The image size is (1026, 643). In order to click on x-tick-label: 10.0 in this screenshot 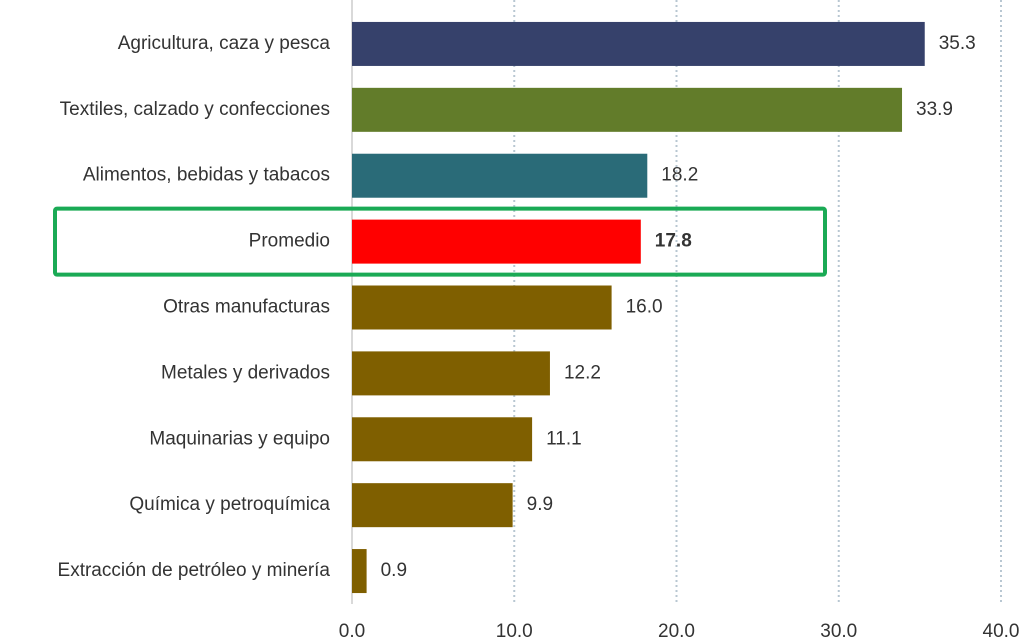, I will do `click(514, 631)`.